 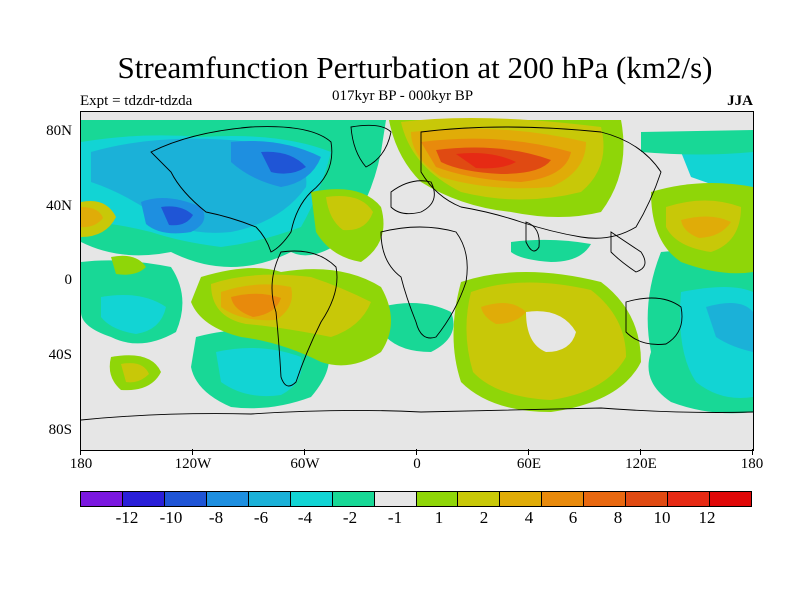 I want to click on lon-label-180w: 180, so click(x=81, y=464).